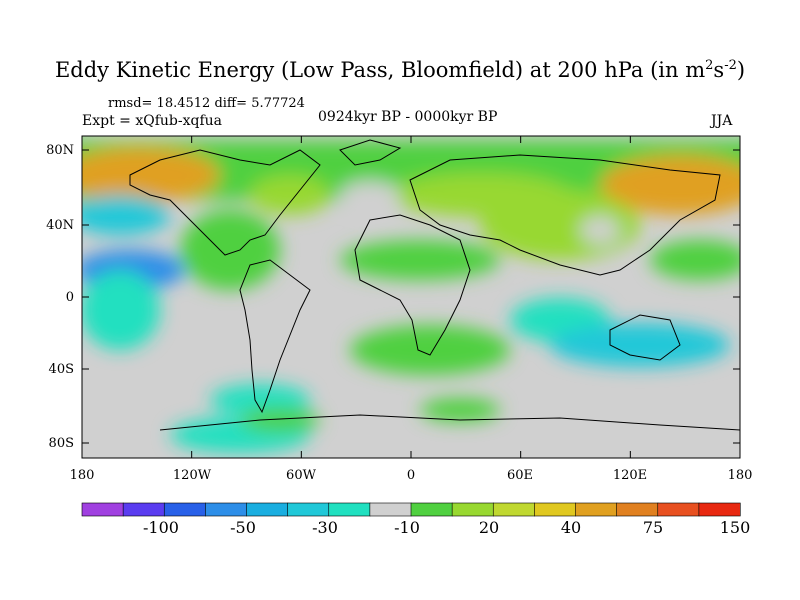 This screenshot has height=600, width=800. What do you see at coordinates (206, 103) in the screenshot?
I see `stats-label: rmsd= 18.4512 diff= 5.77724` at bounding box center [206, 103].